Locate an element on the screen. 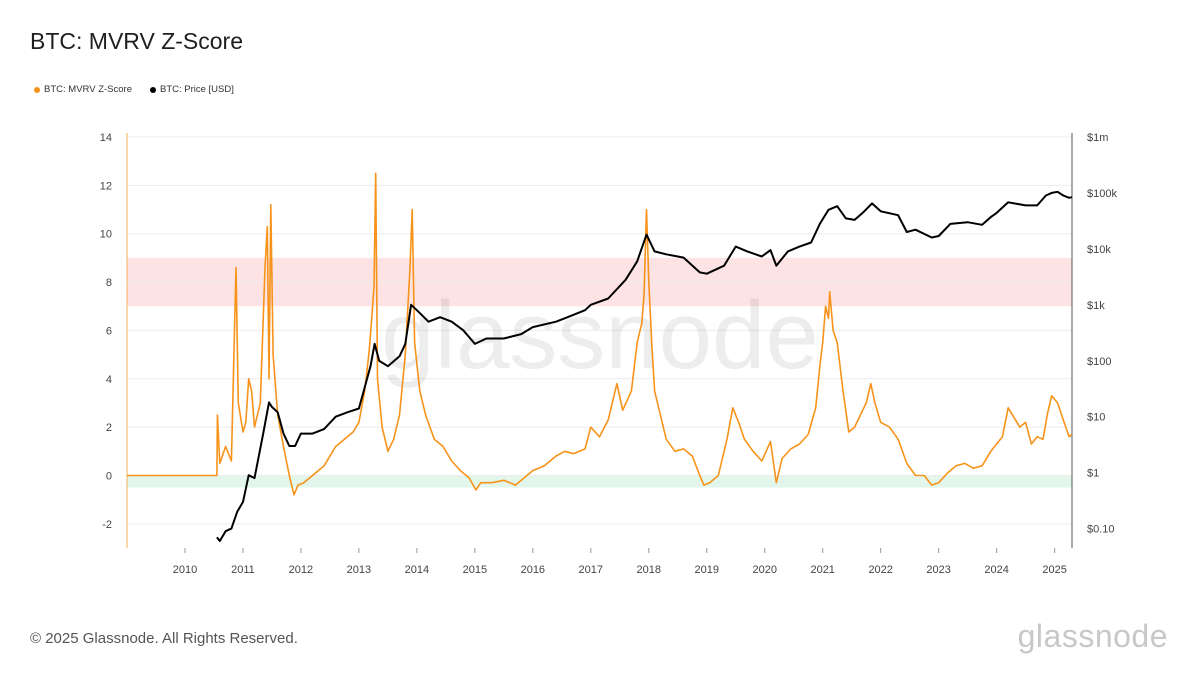 The width and height of the screenshot is (1200, 675). y-right-tick-label: $1m is located at coordinates (1097, 138).